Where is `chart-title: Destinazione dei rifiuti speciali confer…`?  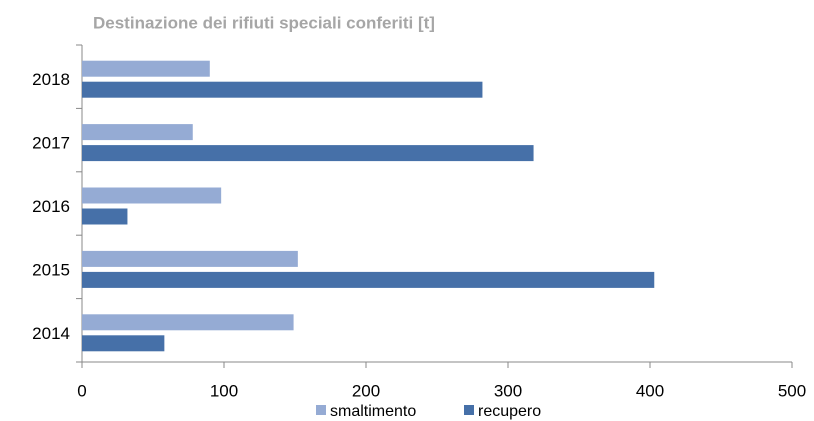 chart-title: Destinazione dei rifiuti speciali confer… is located at coordinates (264, 22).